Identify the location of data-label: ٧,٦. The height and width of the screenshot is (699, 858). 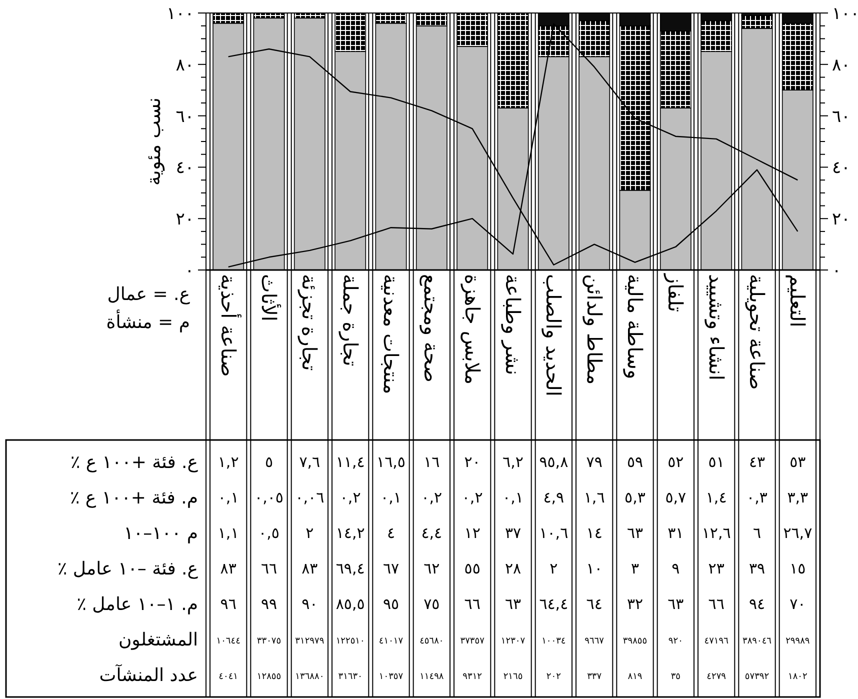
(309, 461).